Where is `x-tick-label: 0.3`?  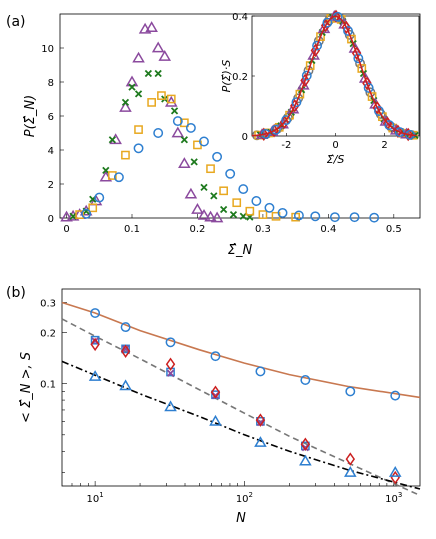
x-tick-label: 0.3 is located at coordinates (263, 229).